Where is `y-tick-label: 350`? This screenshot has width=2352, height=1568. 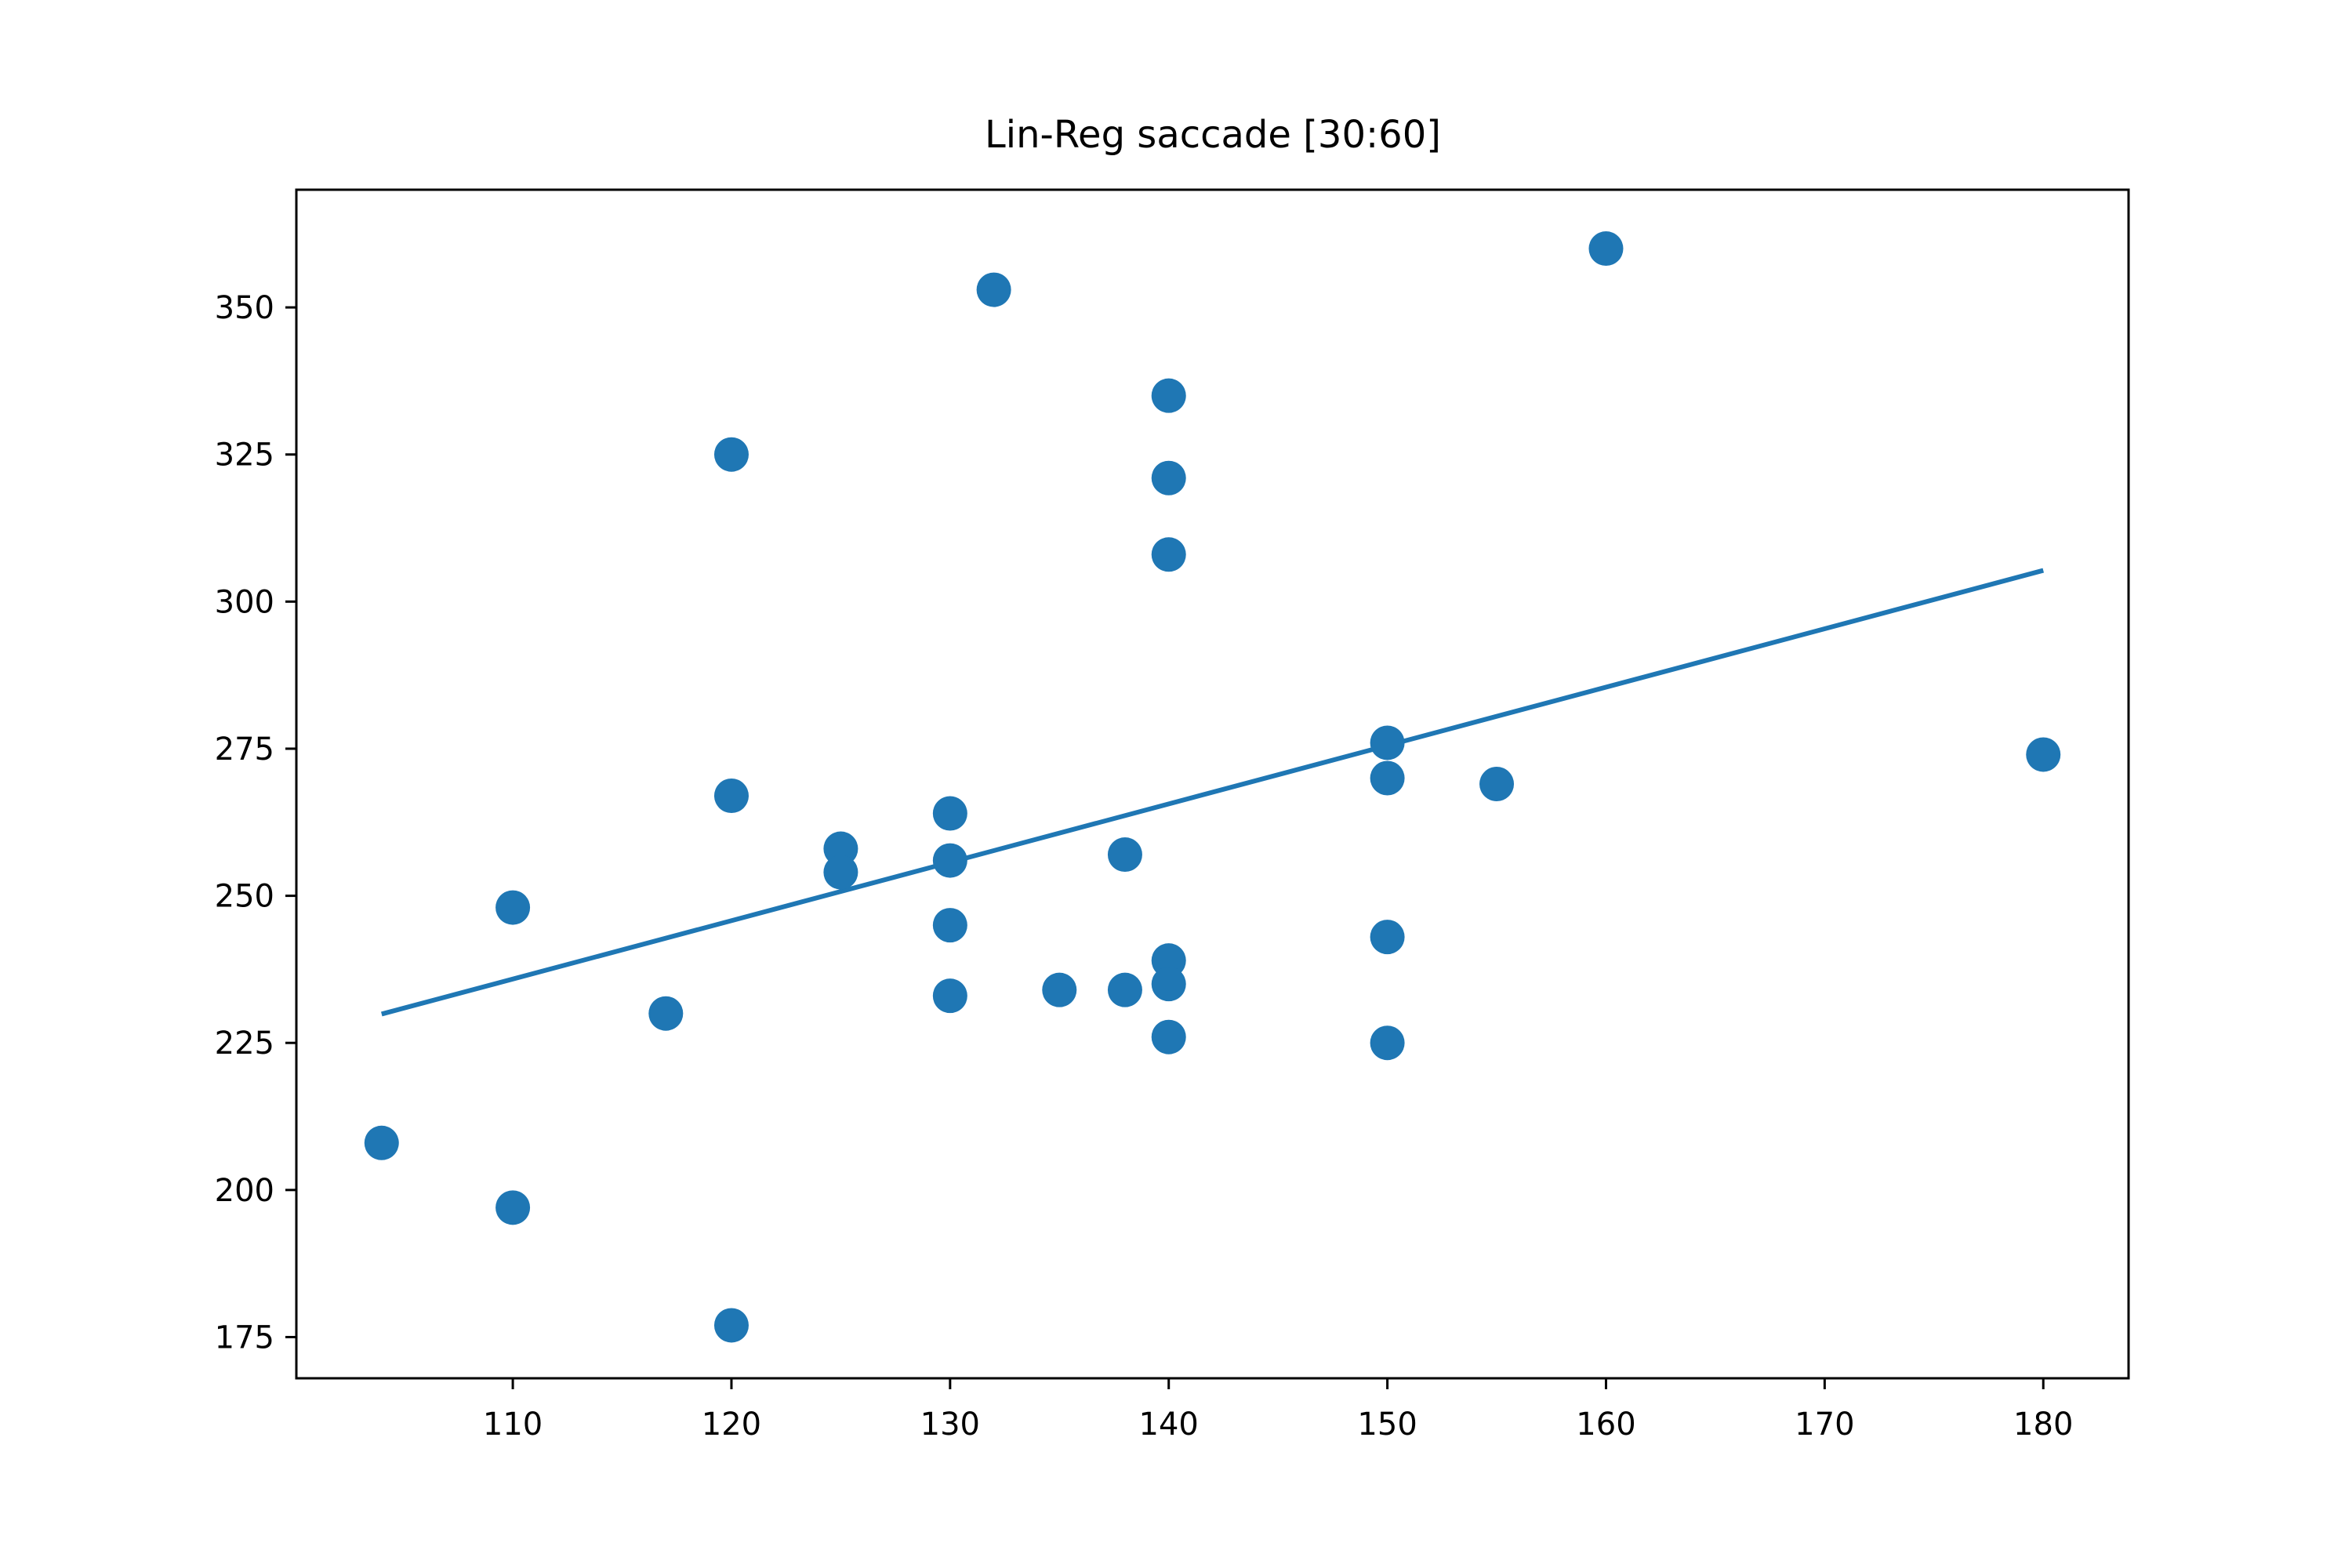 y-tick-label: 350 is located at coordinates (244, 308).